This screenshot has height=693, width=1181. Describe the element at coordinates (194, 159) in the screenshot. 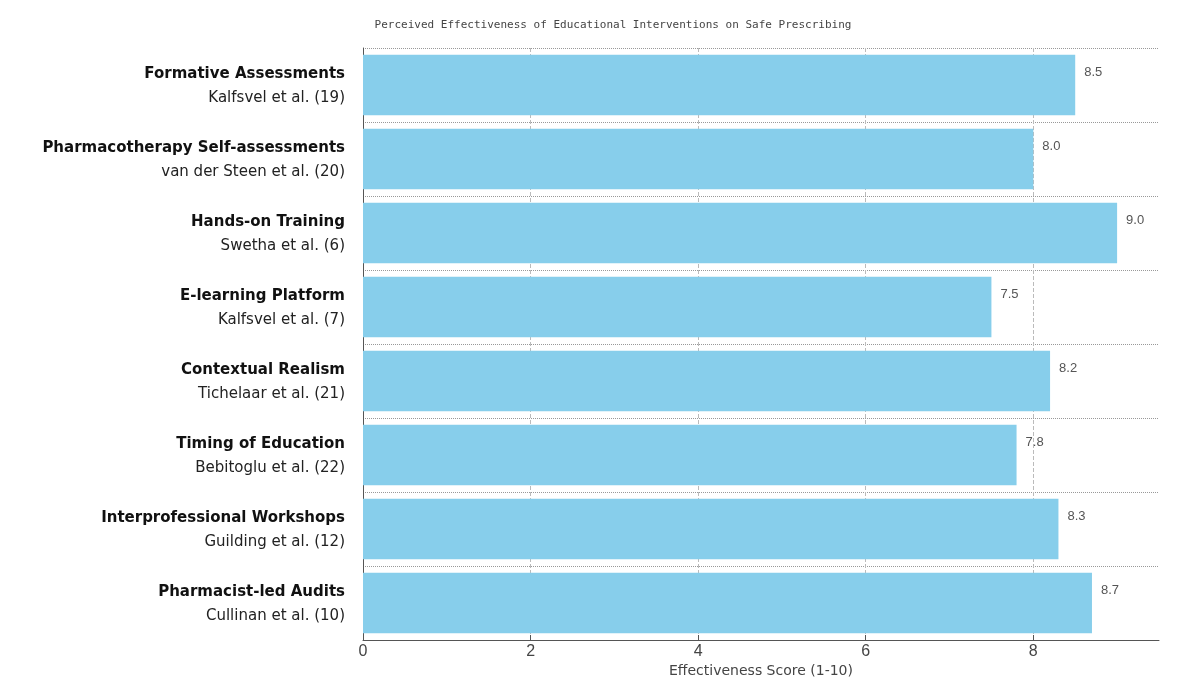

I see `y-tick-label: Pharmacotherapy Self-assessments van der Steen et al. (20)` at that location.